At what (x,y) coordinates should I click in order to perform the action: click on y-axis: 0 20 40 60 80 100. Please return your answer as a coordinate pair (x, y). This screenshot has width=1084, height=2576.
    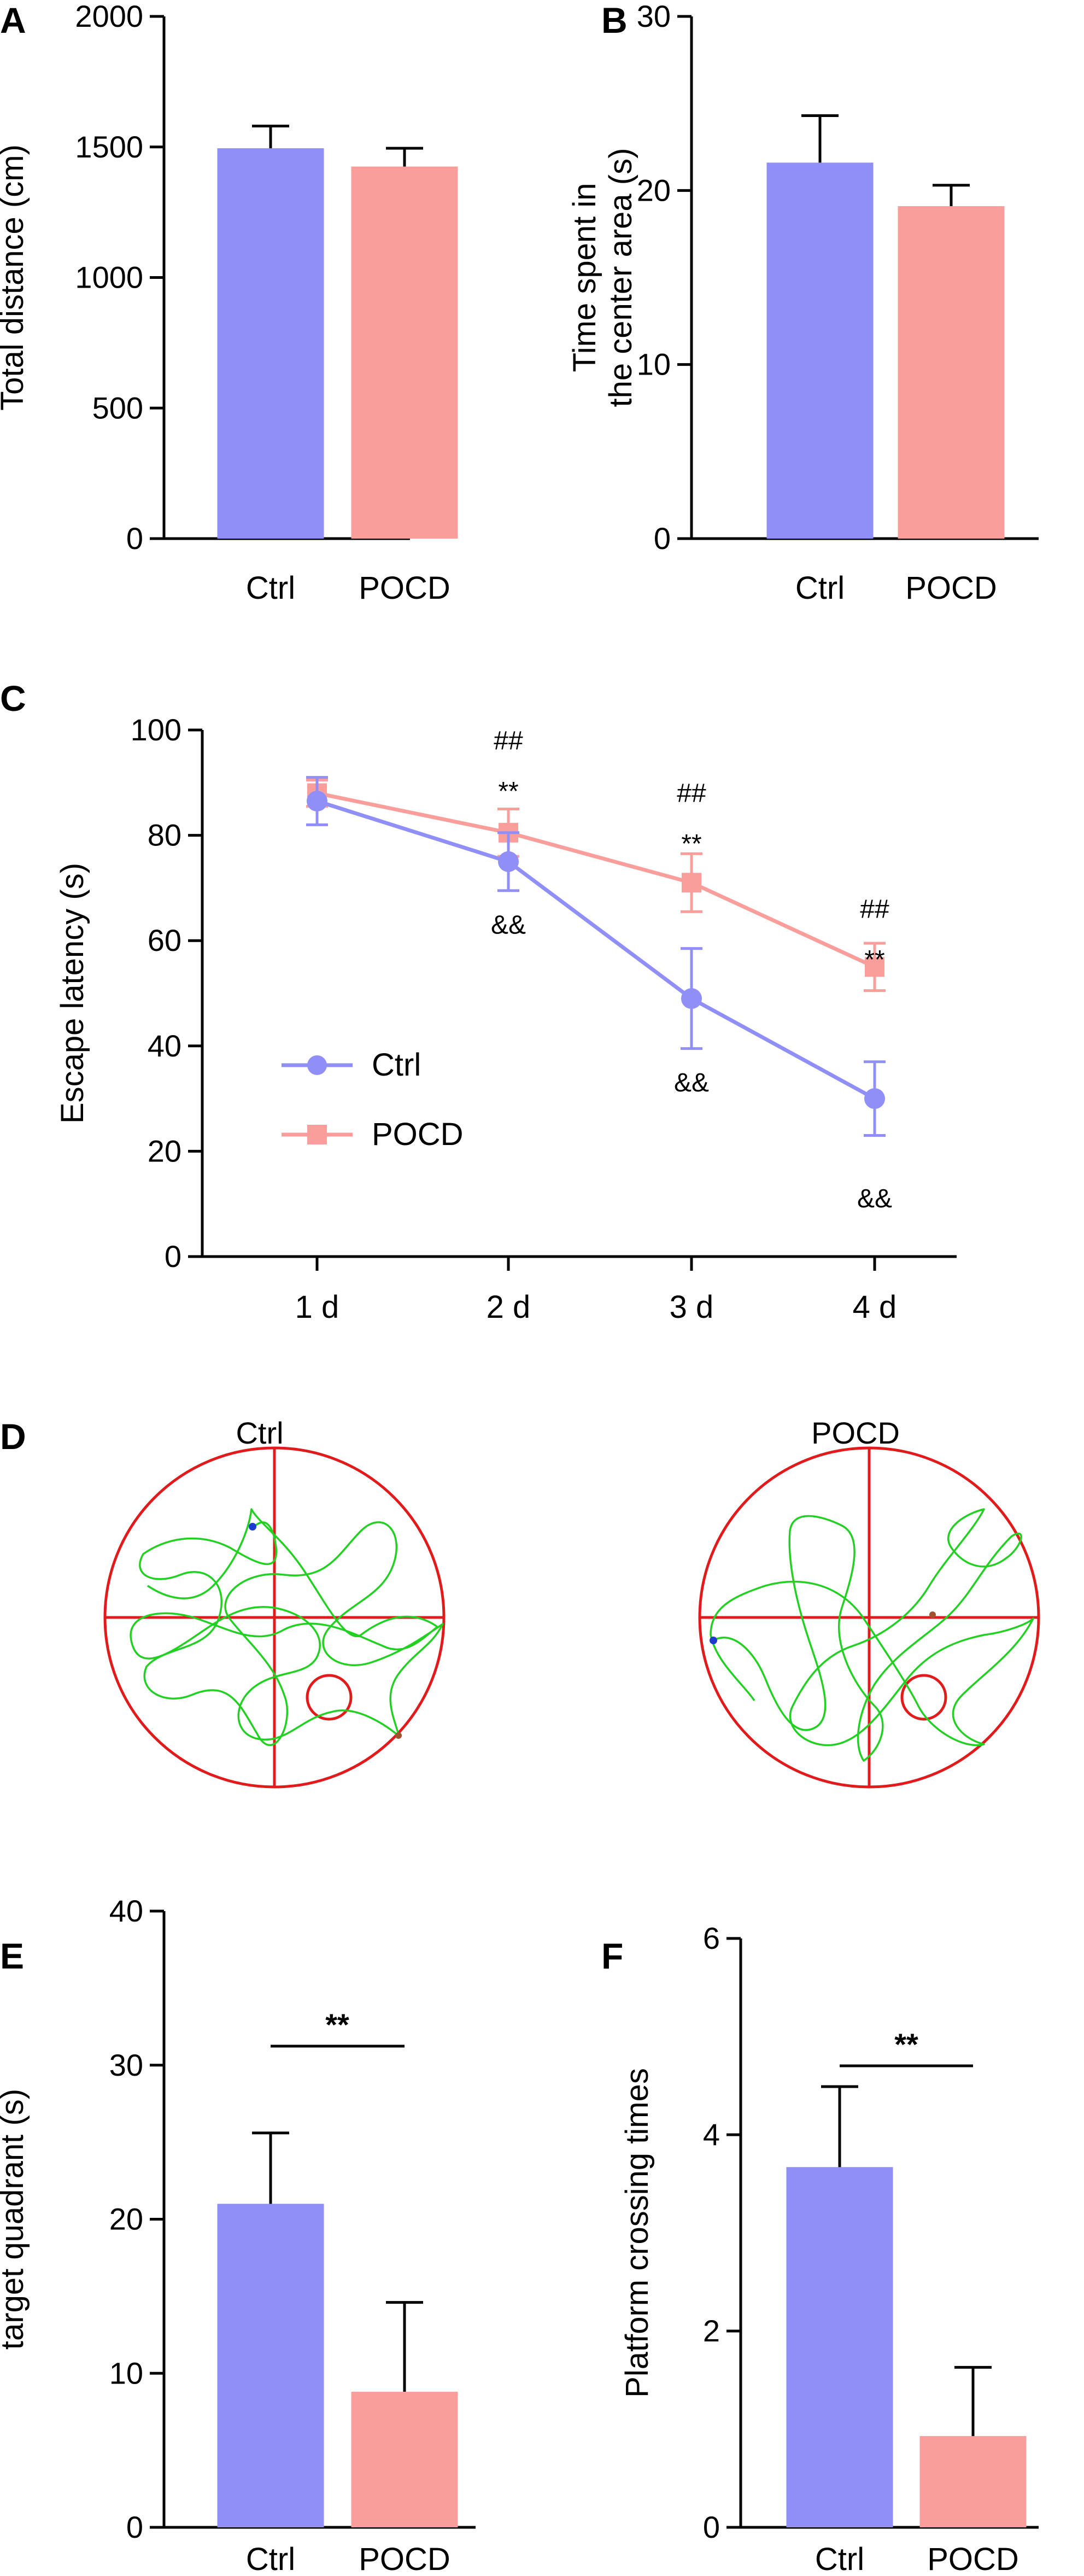
    Looking at the image, I should click on (167, 993).